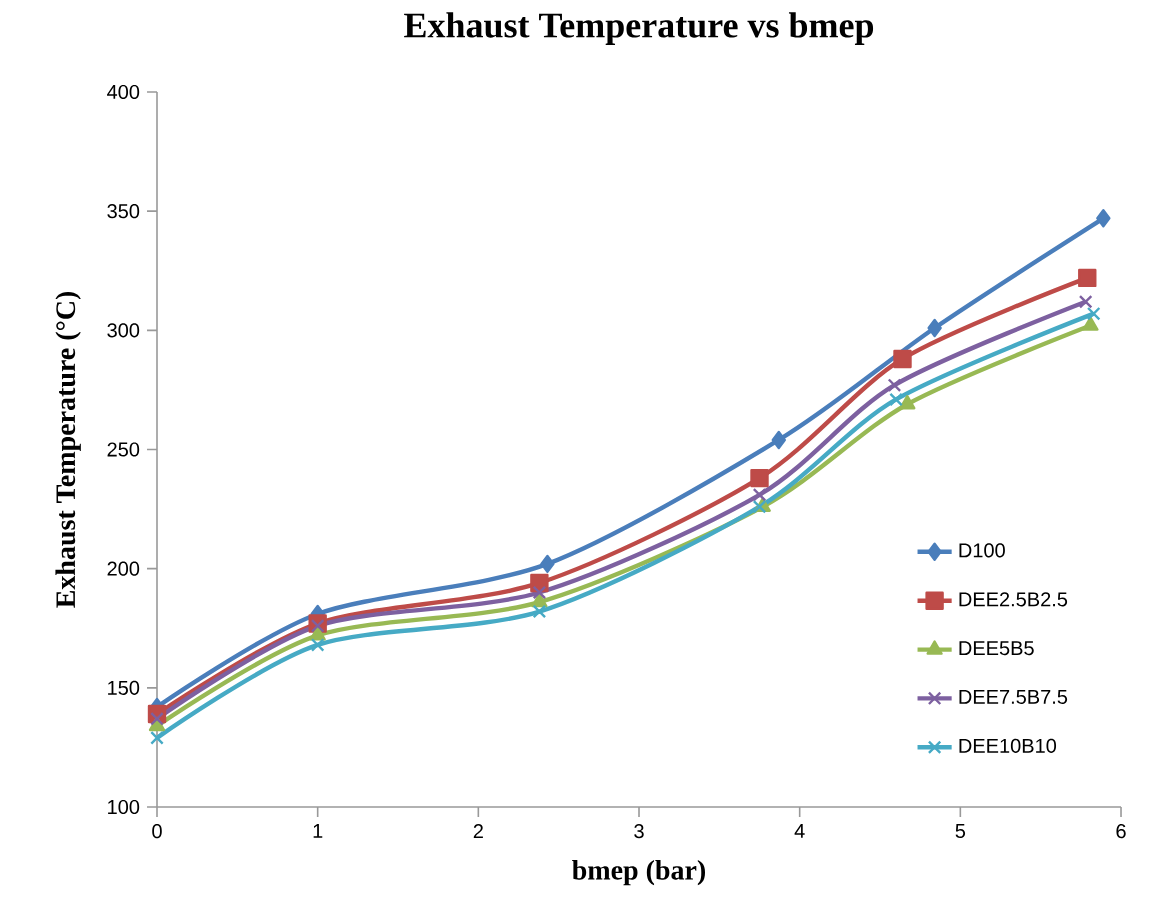 The width and height of the screenshot is (1159, 920). Describe the element at coordinates (1013, 696) in the screenshot. I see `legend-label: DEE7.5B7.5` at that location.